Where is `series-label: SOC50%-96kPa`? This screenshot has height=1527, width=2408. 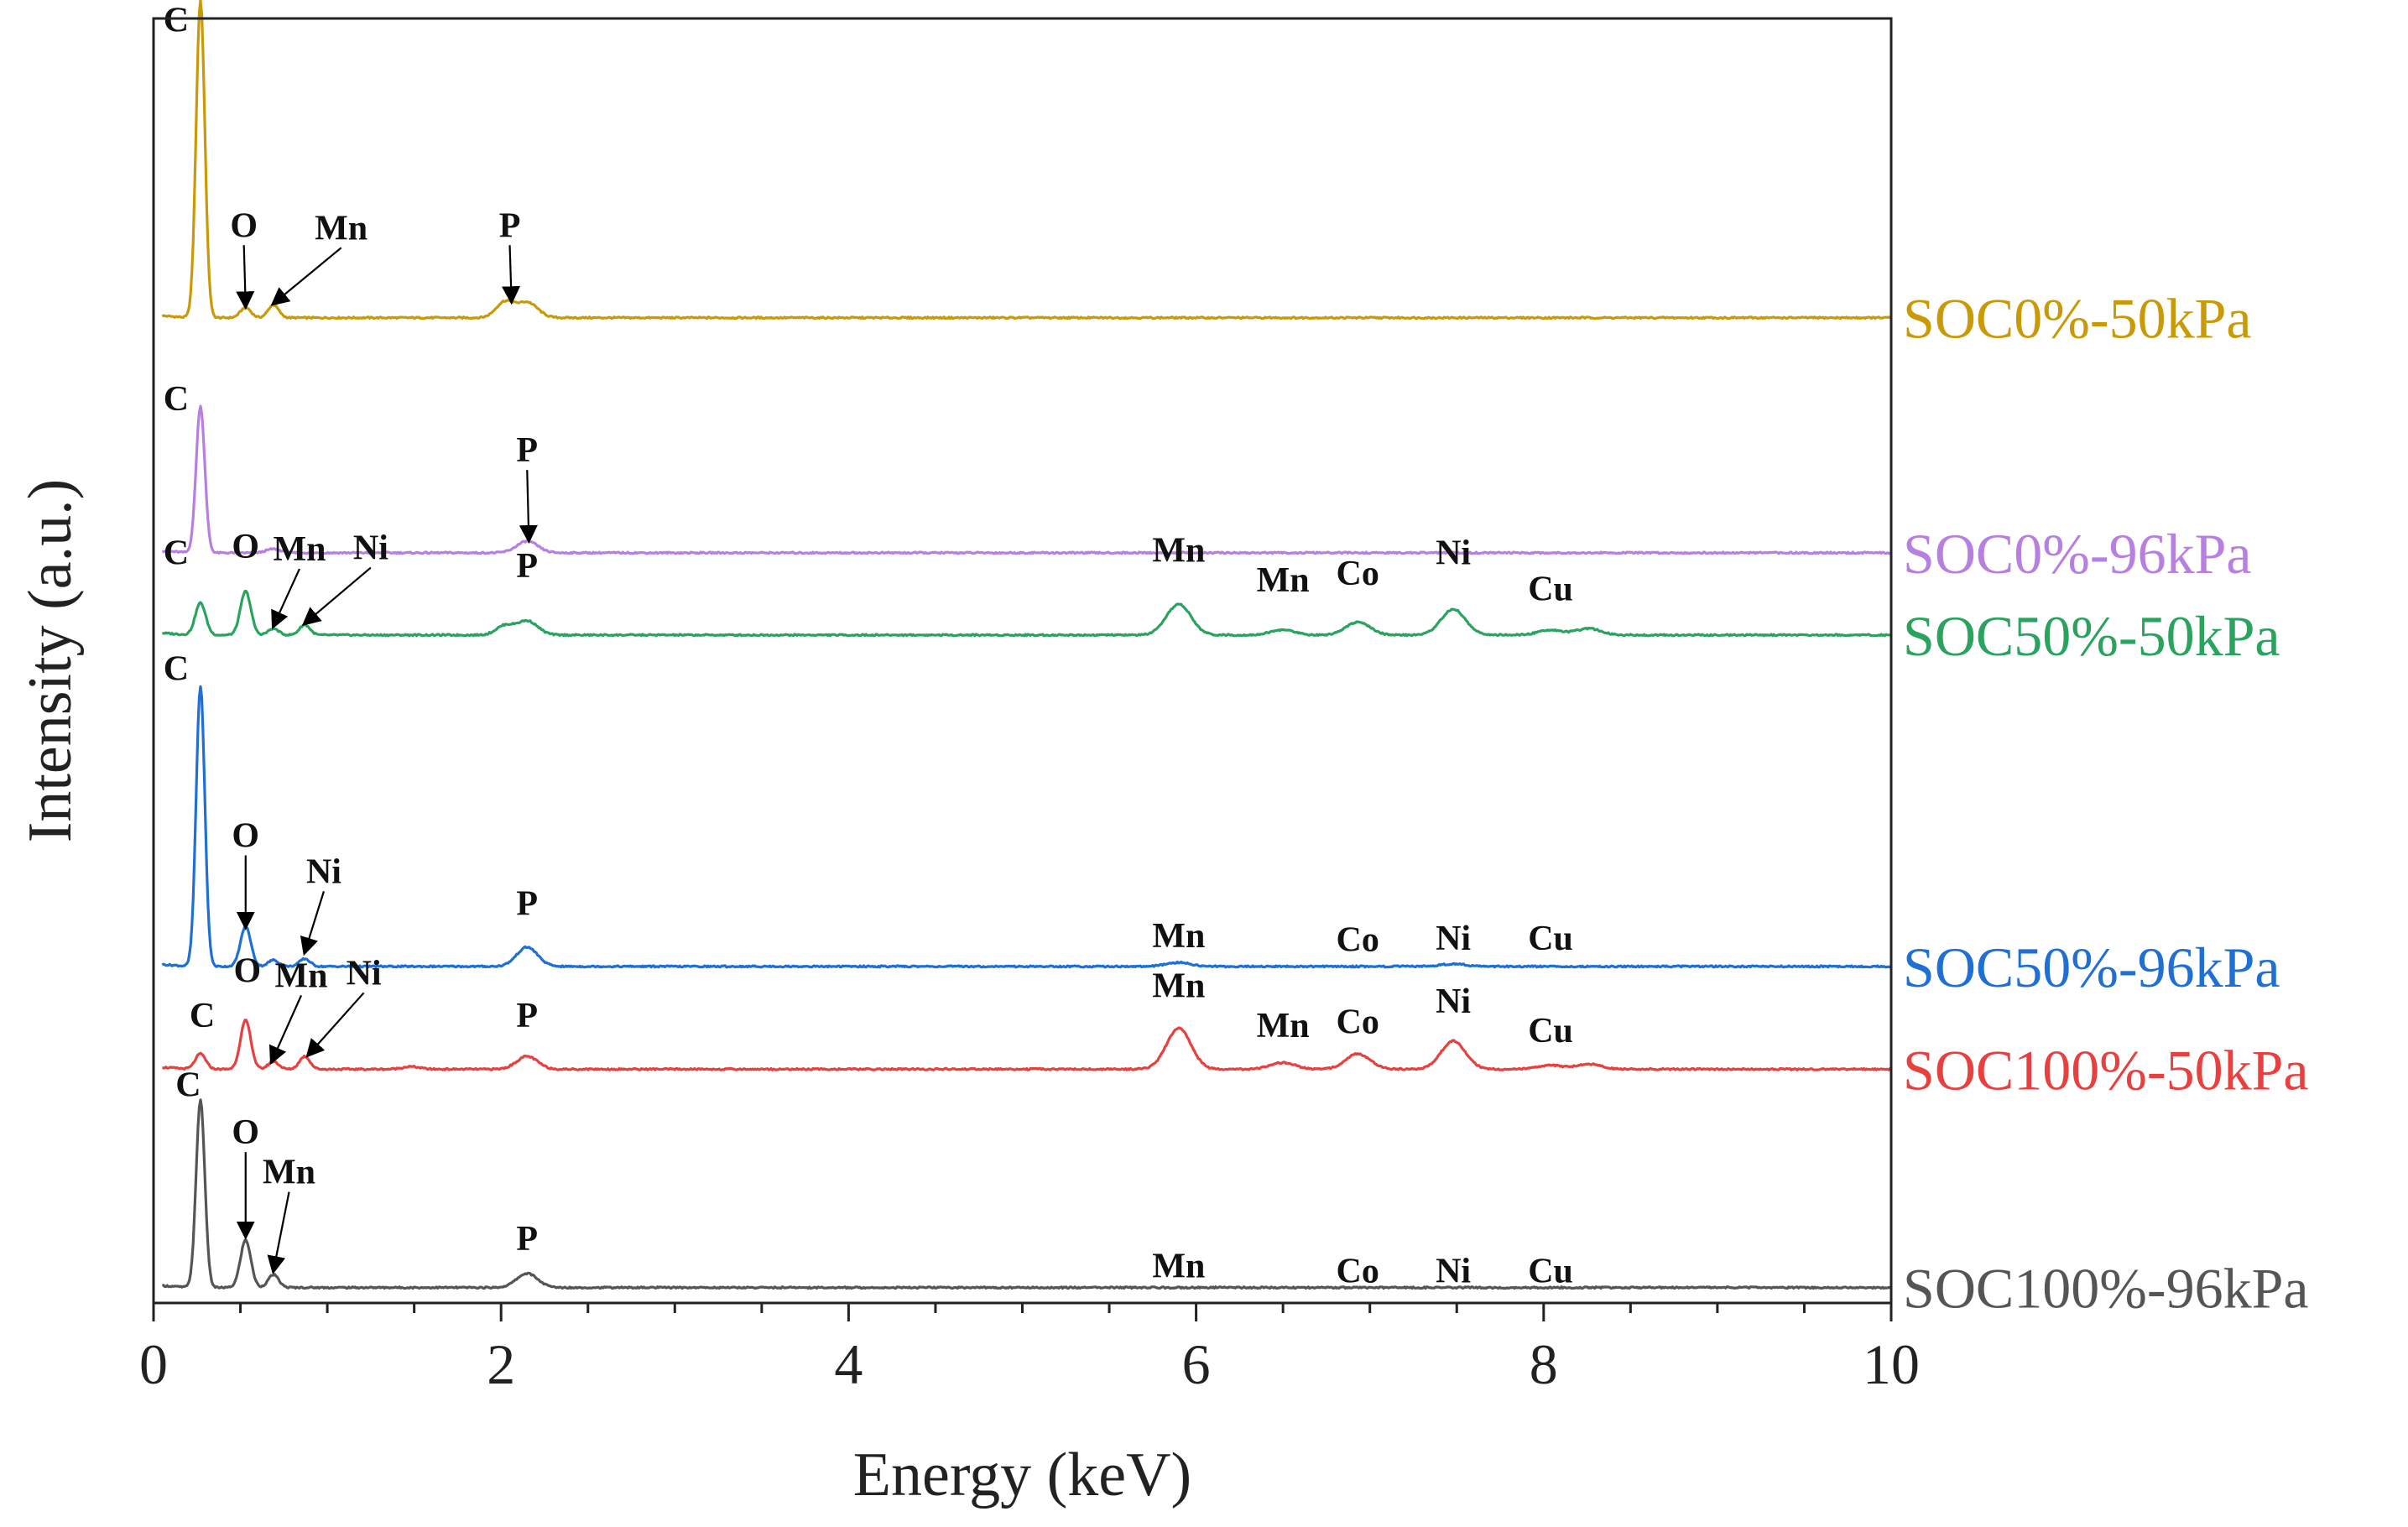
series-label: SOC50%-96kPa is located at coordinates (2091, 967).